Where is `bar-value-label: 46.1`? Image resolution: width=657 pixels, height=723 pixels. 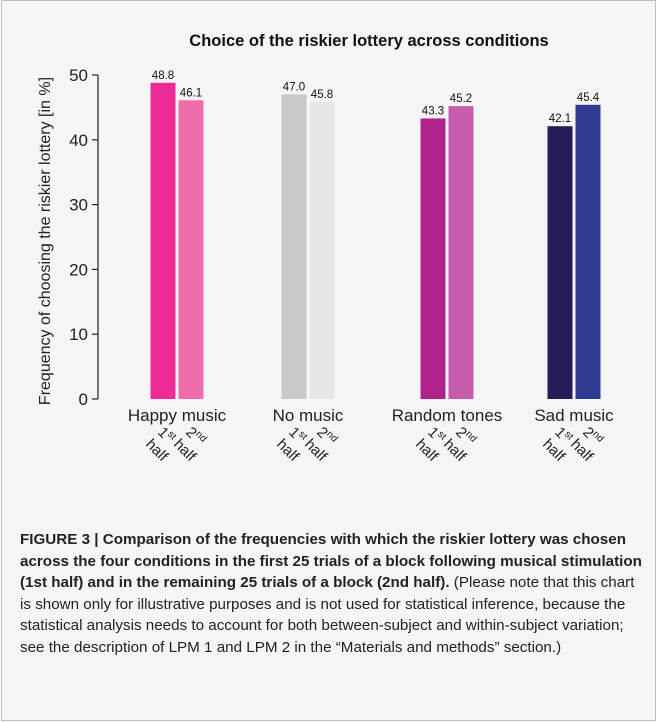 bar-value-label: 46.1 is located at coordinates (191, 93).